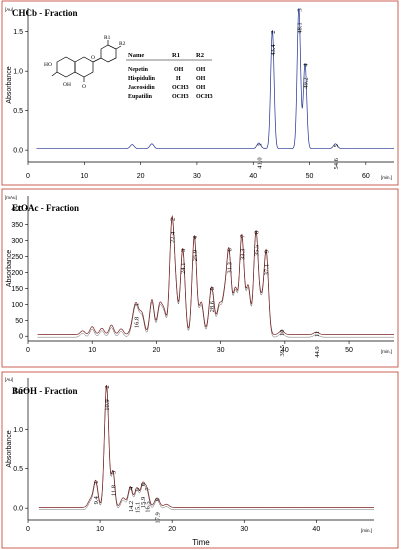 The image size is (401, 550). I want to click on peak-rt-label: 15.1, so click(137, 507).